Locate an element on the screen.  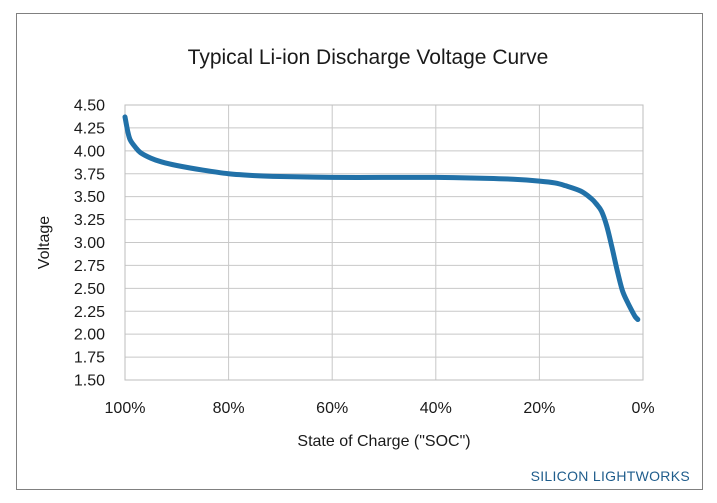
y-tick-label: 4.25 is located at coordinates (89, 128).